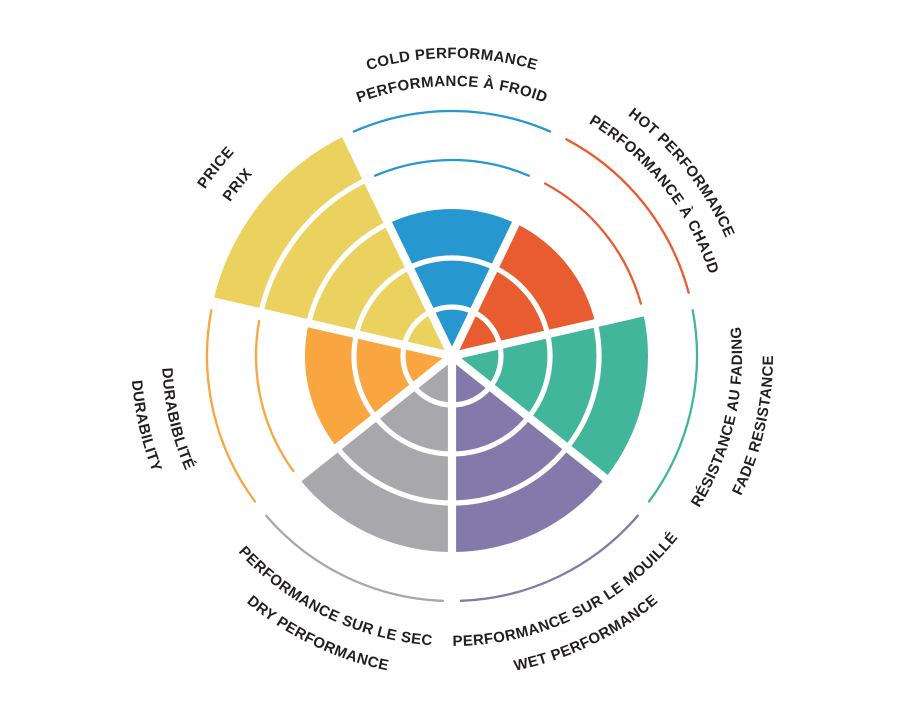  I want to click on cold-performance-label-line1: COLD PERFORMANCE, so click(451, 59).